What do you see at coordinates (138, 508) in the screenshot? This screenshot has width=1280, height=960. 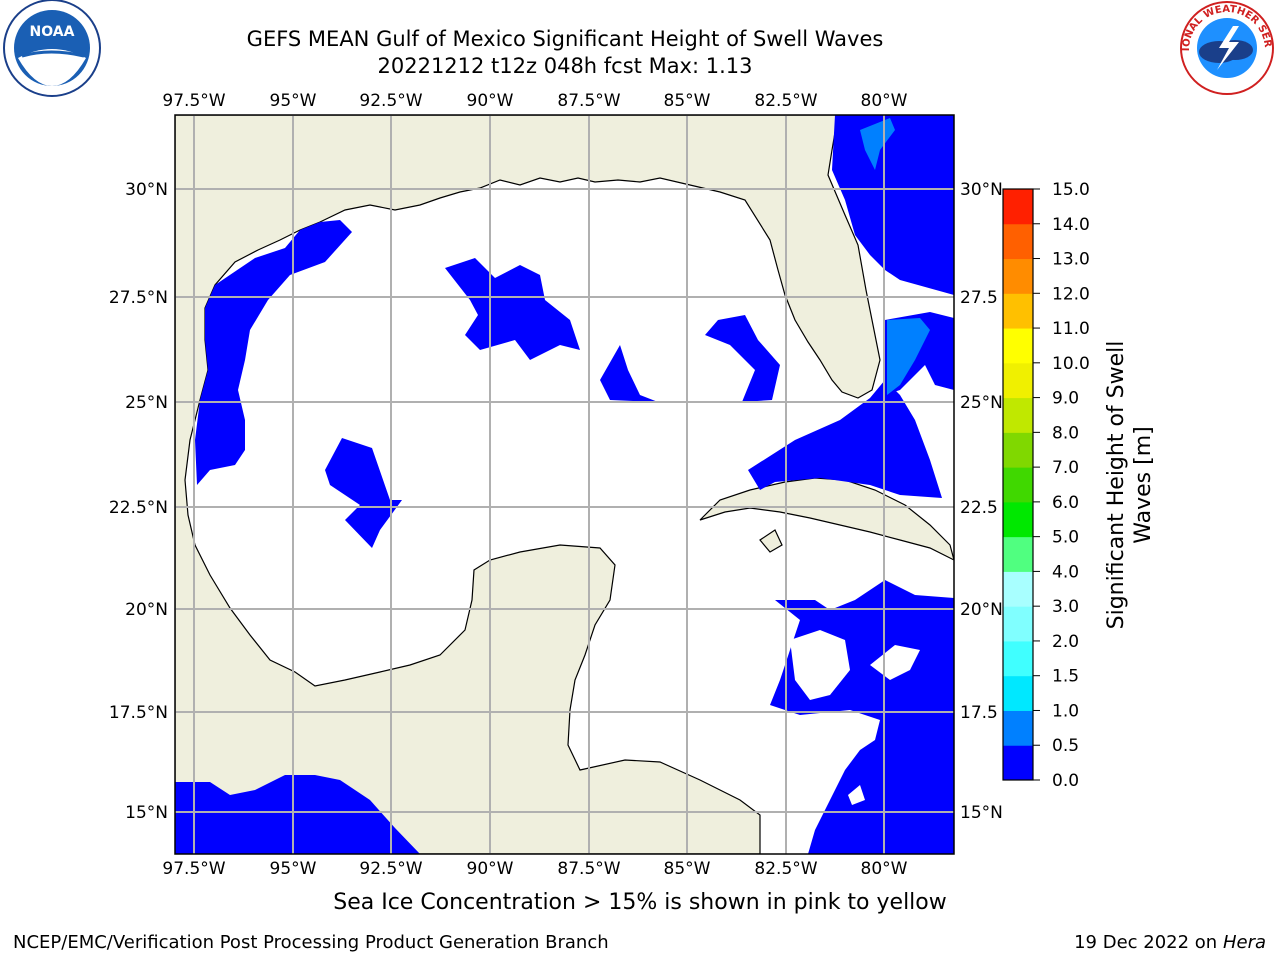 I see `lat-left-3: 22.5°N` at bounding box center [138, 508].